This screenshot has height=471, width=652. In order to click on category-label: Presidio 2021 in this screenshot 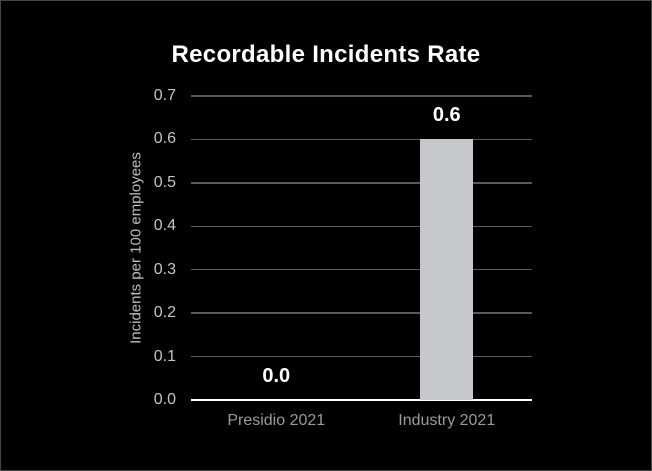, I will do `click(276, 420)`.